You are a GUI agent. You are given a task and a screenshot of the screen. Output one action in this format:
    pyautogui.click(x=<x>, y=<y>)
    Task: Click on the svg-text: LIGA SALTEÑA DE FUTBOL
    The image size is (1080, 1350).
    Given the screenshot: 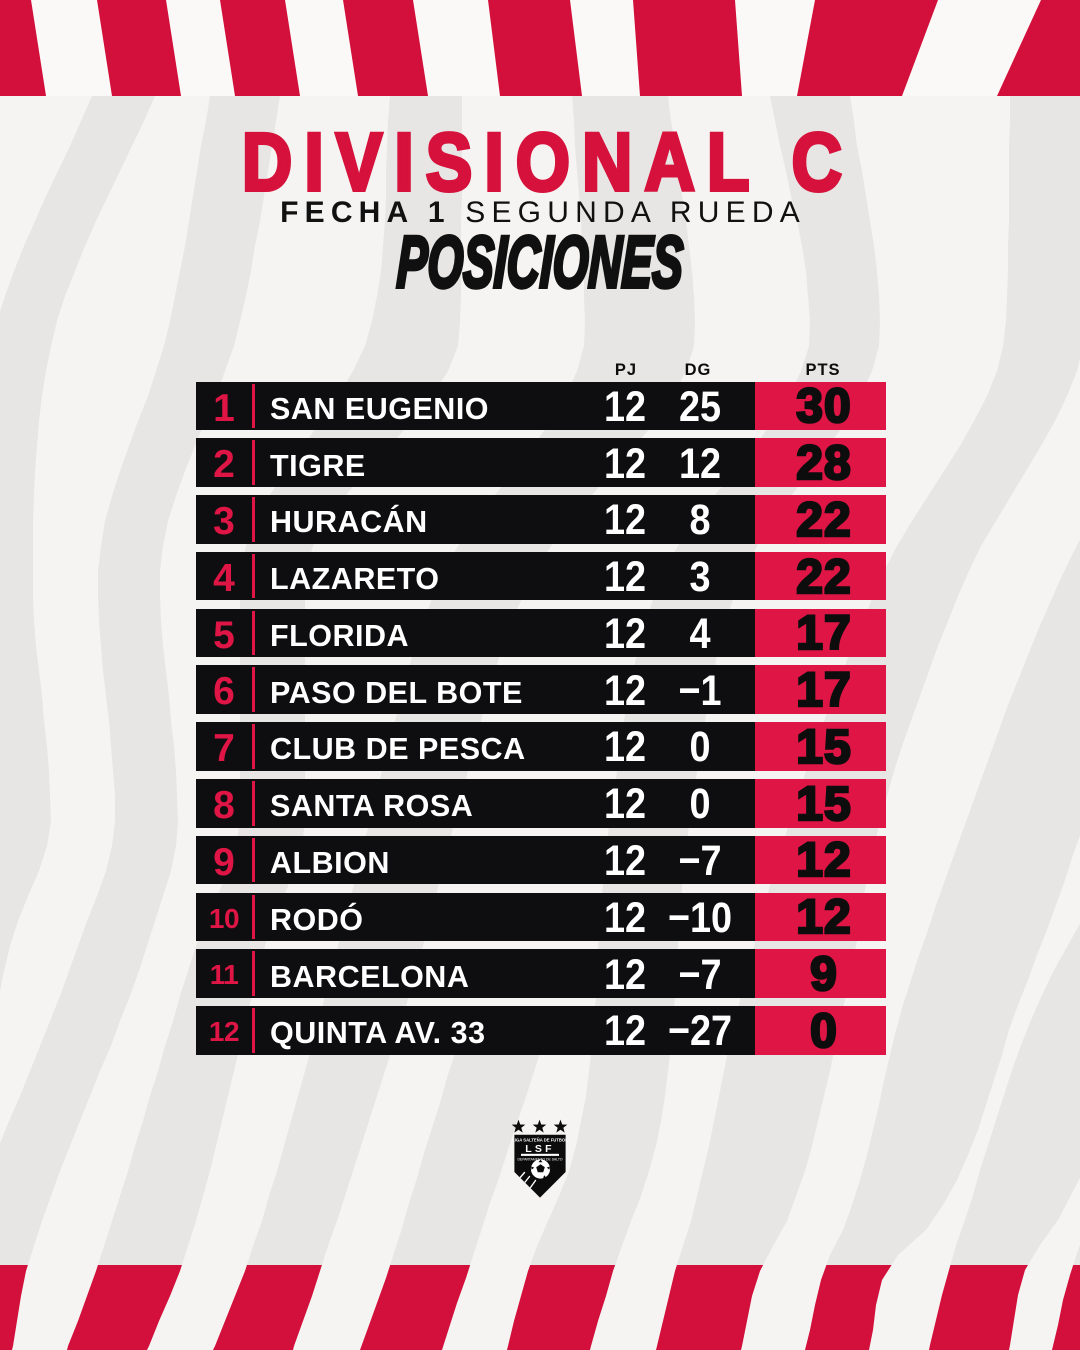 What is the action you would take?
    pyautogui.click(x=540, y=1140)
    